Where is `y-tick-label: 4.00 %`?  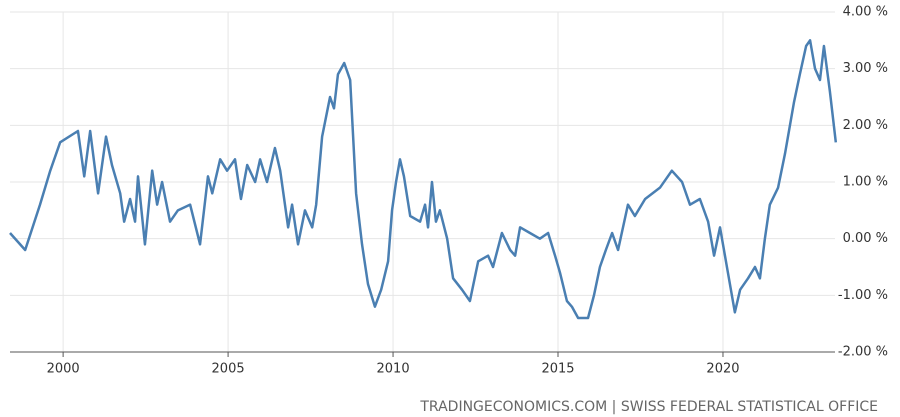 y-tick-label: 4.00 % is located at coordinates (865, 12).